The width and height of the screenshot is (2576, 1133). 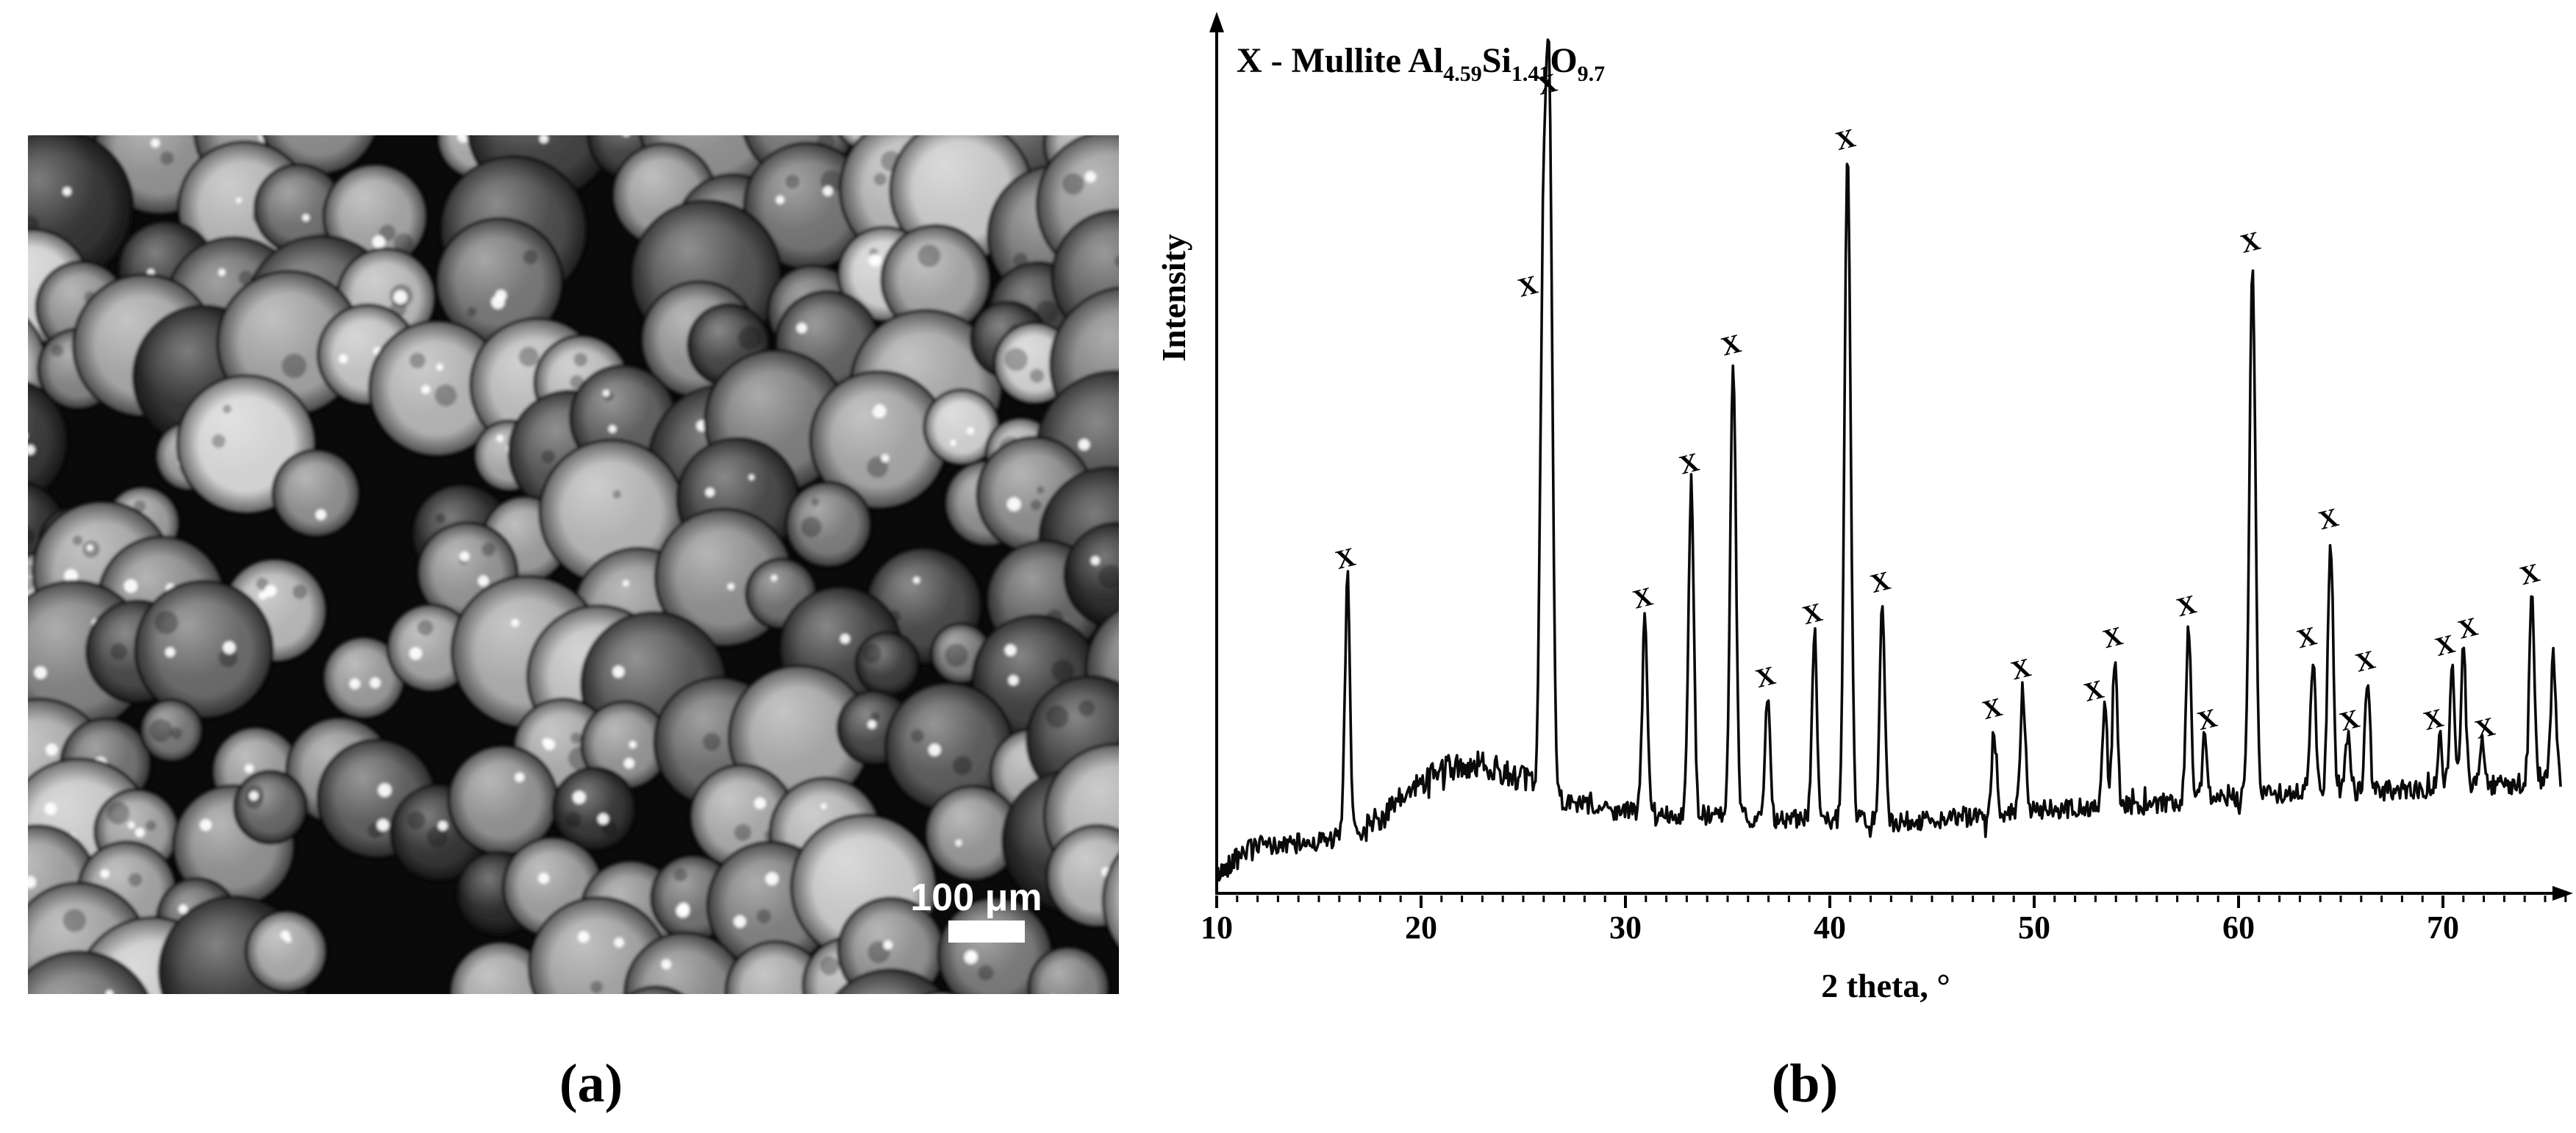 What do you see at coordinates (1421, 927) in the screenshot?
I see `x-tick-label: 20` at bounding box center [1421, 927].